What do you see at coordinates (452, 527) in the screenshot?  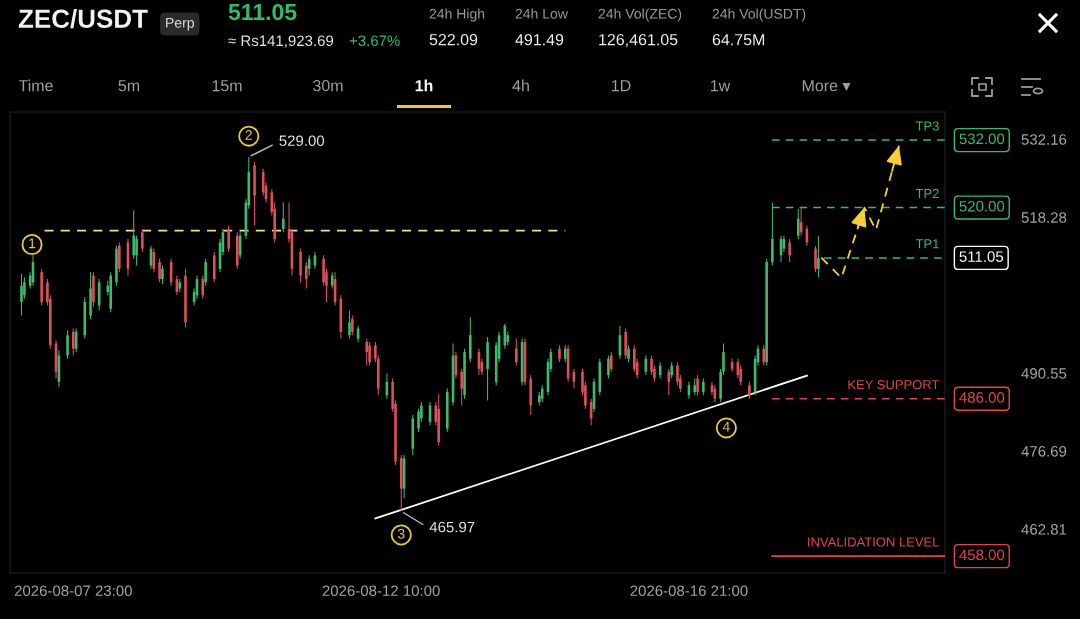 I see `annotation: 465.97` at bounding box center [452, 527].